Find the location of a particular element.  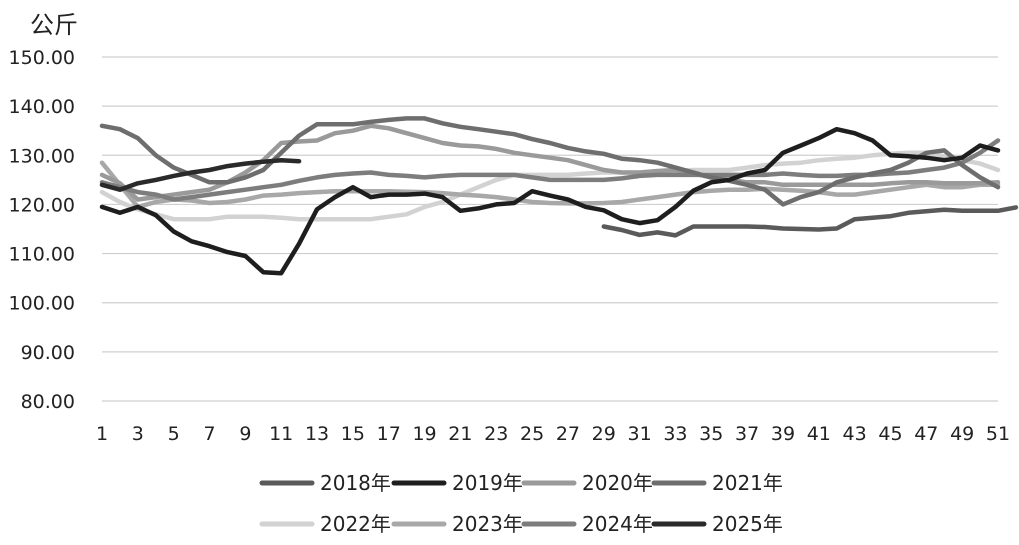

y-tick-label: 150.00 is located at coordinates (42, 58).